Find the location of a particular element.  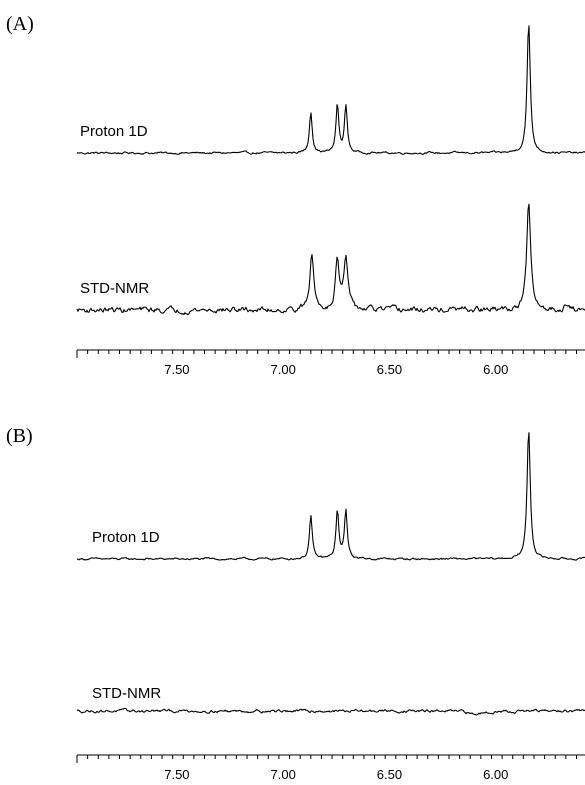

panel-b-proton-1d-trace is located at coordinates (330, 496).